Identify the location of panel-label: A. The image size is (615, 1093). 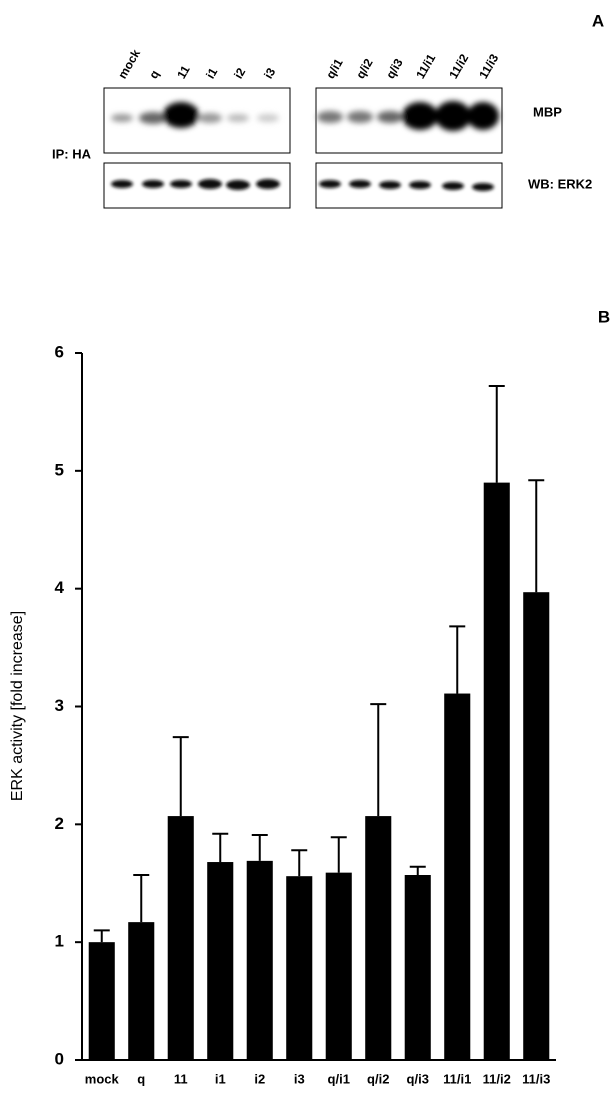
(598, 20).